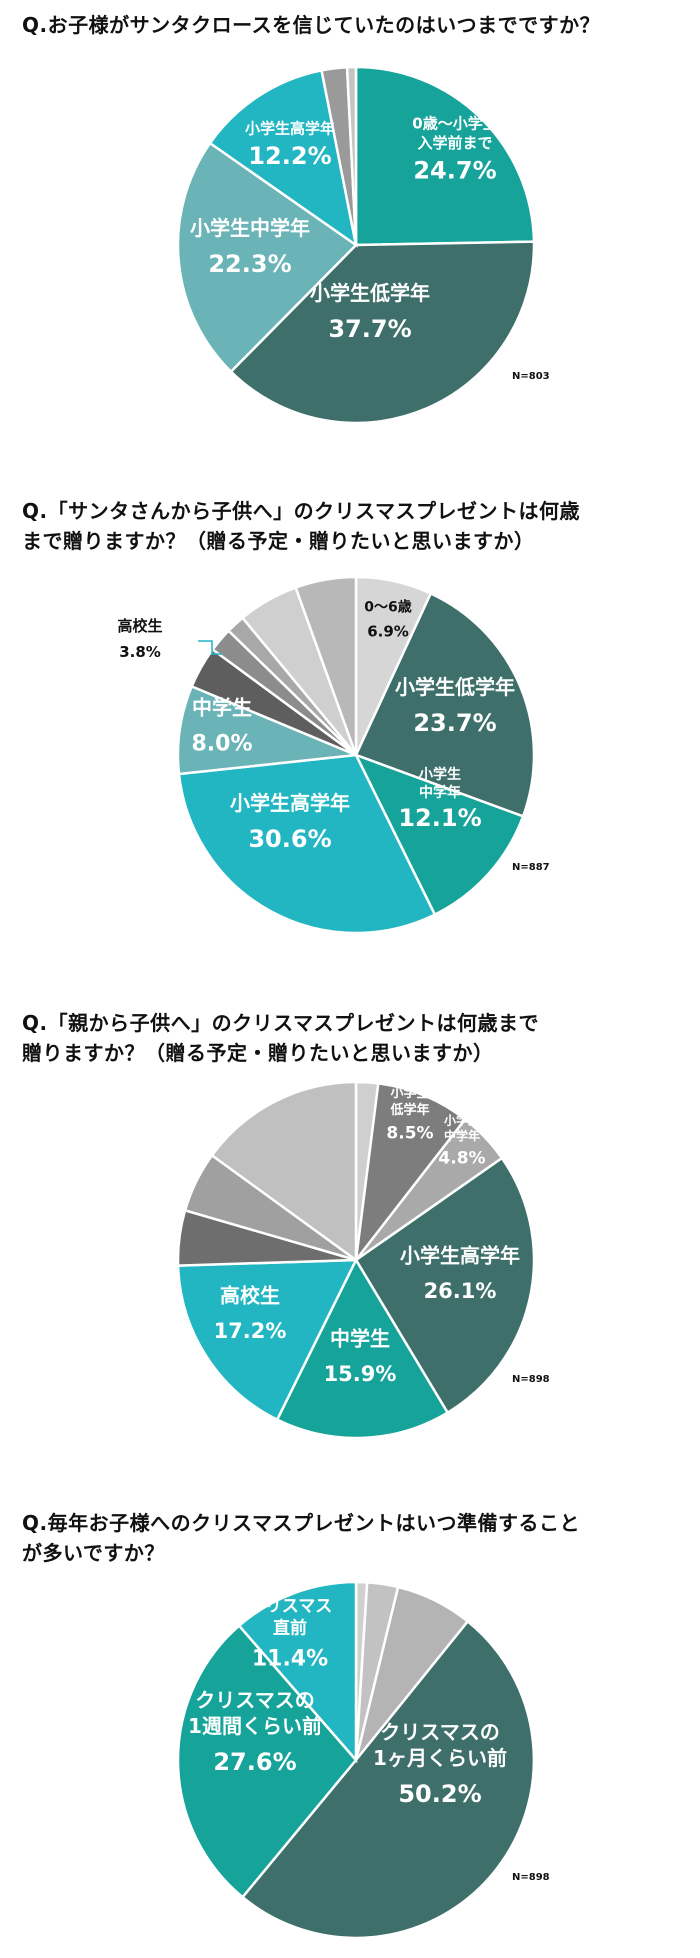 This screenshot has height=1958, width=700. What do you see at coordinates (460, 1273) in the screenshot?
I see `slice-label-3-4: 小学生高学年 26.1%` at bounding box center [460, 1273].